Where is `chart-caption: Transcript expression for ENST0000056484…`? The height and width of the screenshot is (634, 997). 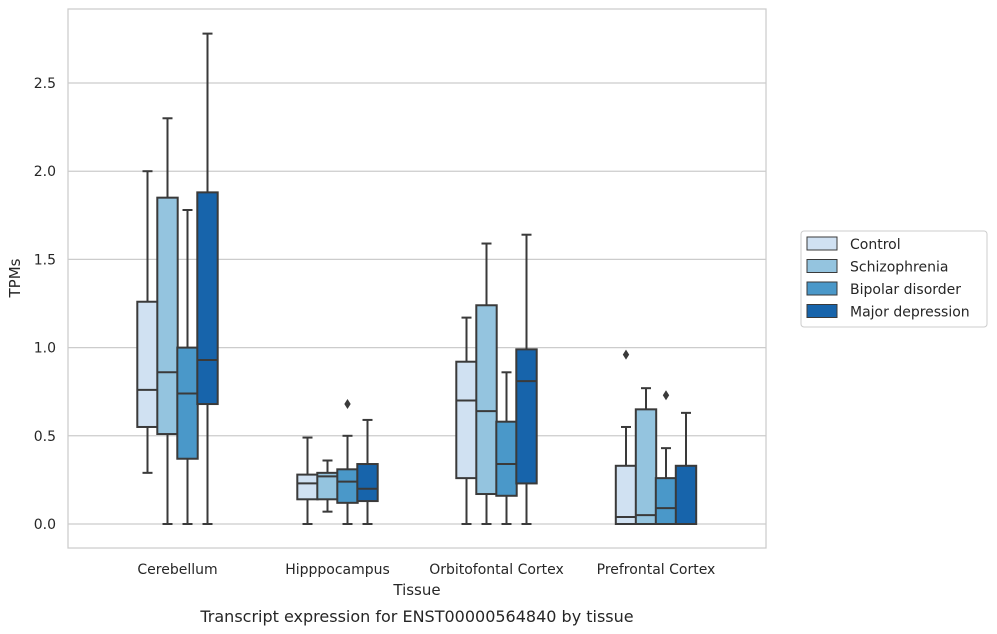
chart-caption: Transcript expression for ENST0000056484… is located at coordinates (416, 616).